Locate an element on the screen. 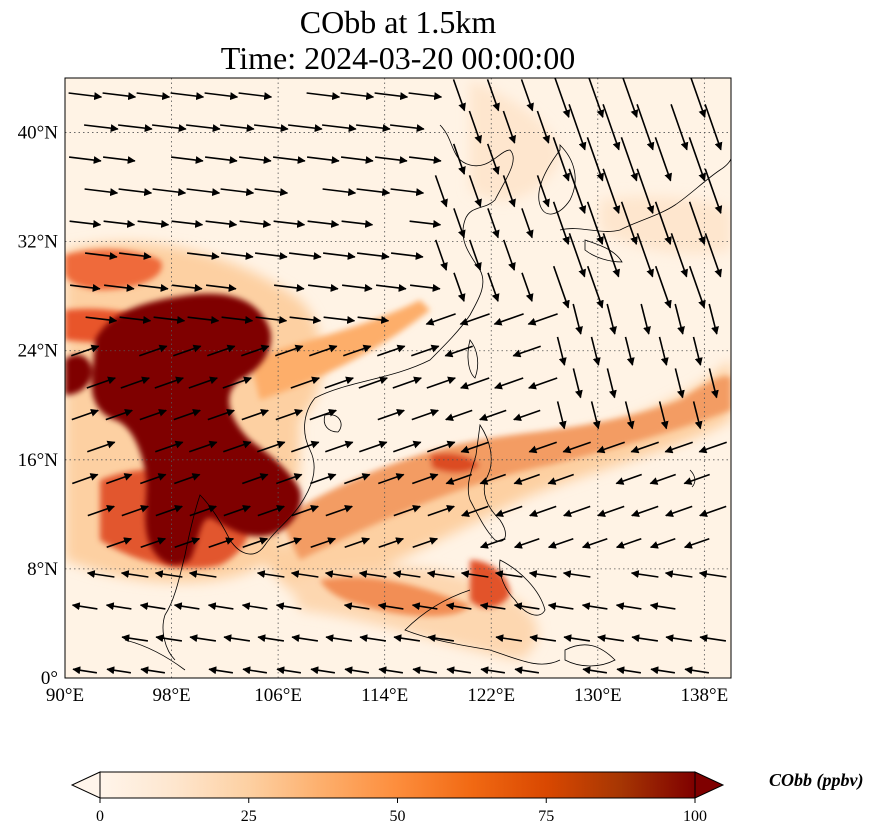  lat-tick-label: 0° is located at coordinates (49, 678).